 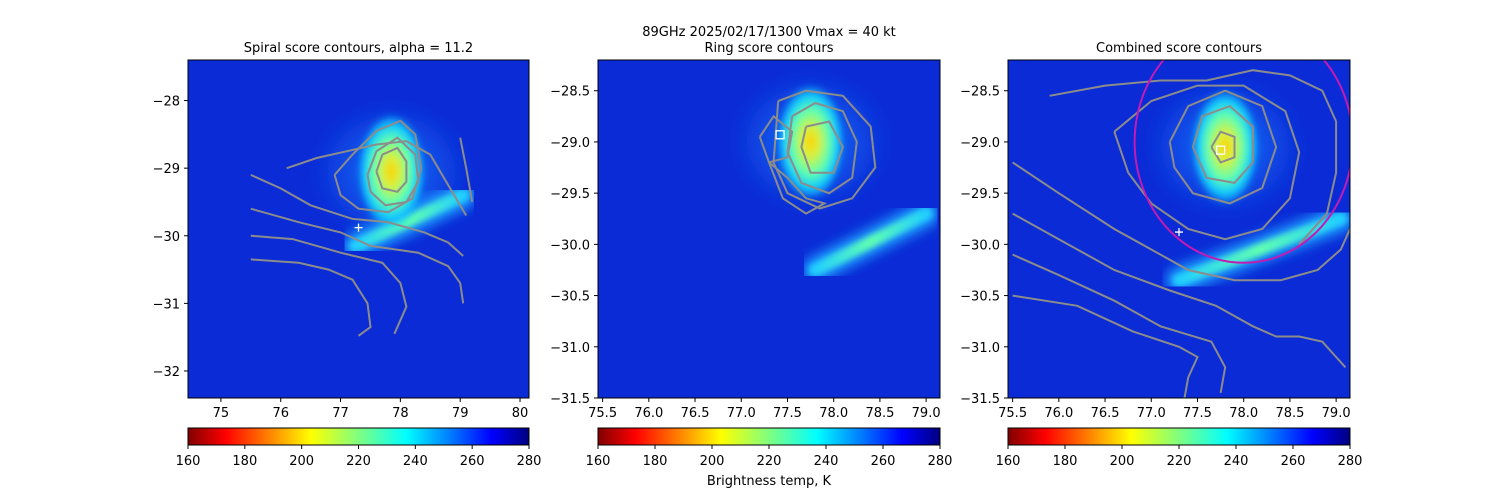 What do you see at coordinates (1197, 413) in the screenshot?
I see `x-tick-label: 77.5` at bounding box center [1197, 413].